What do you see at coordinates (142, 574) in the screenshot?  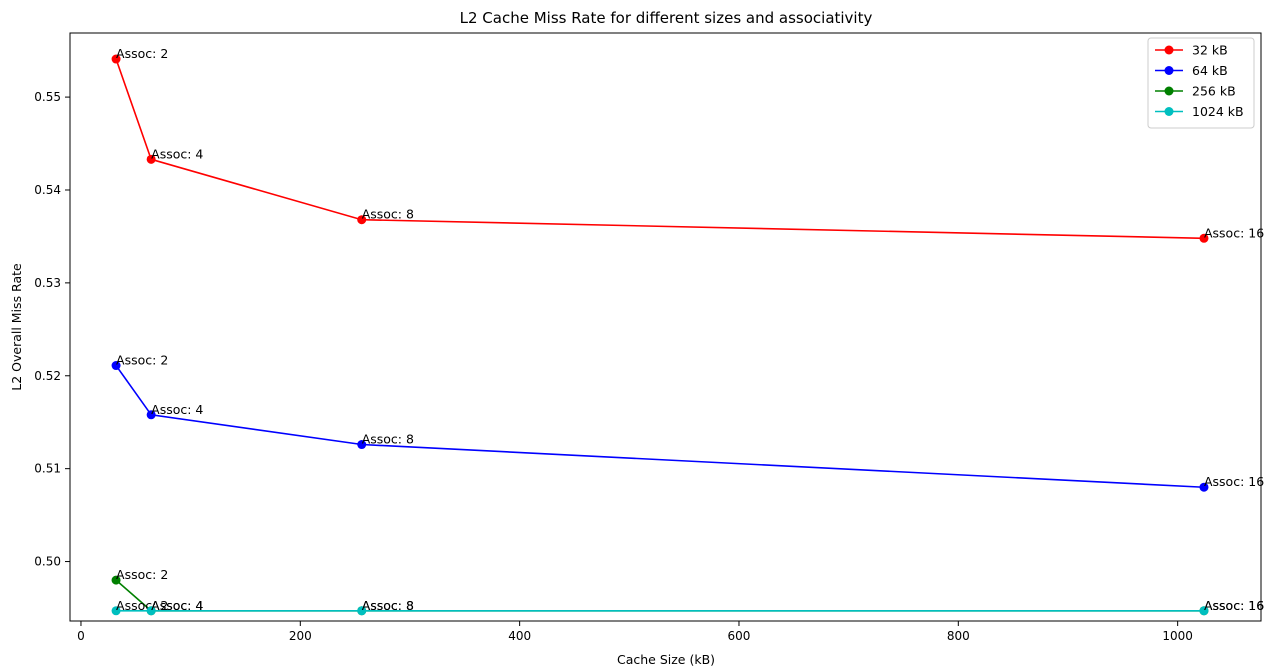 I see `series-2-point-label-0: Assoc: 2` at bounding box center [142, 574].